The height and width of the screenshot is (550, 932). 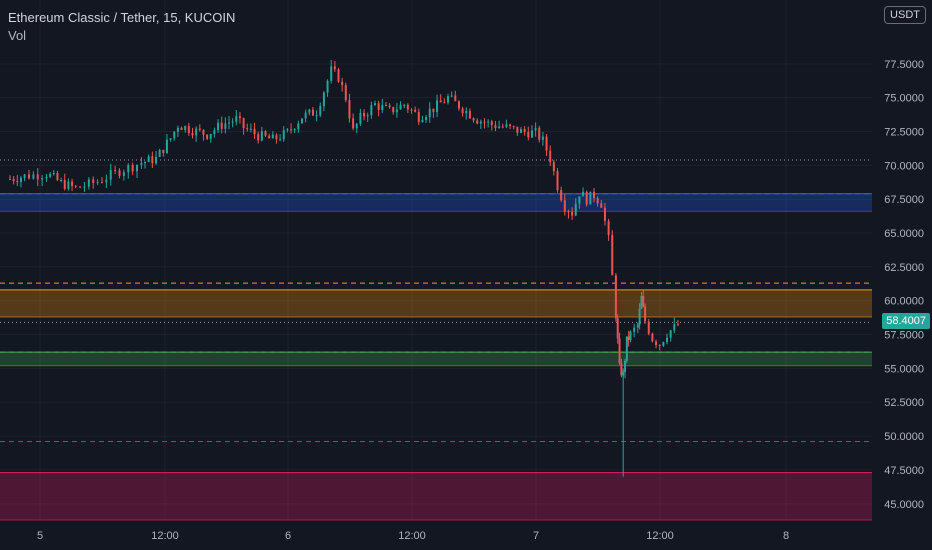 What do you see at coordinates (904, 268) in the screenshot?
I see `y-tick-label: 62.5000` at bounding box center [904, 268].